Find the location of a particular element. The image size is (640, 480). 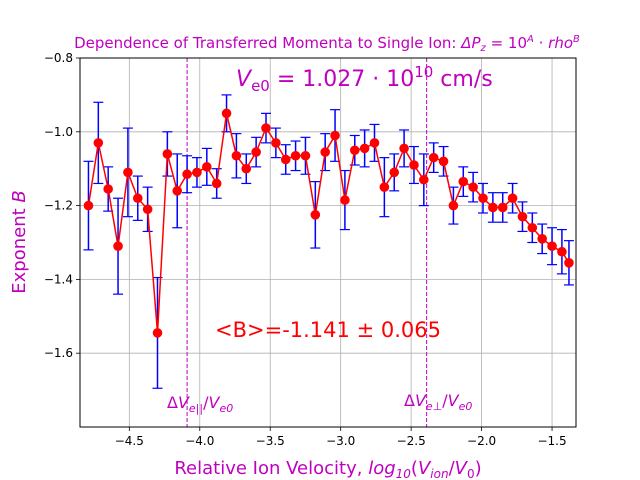

y-ticks: −0.8 −1.0 −1.2 −1.4 −1.6 is located at coordinates (62, 205).